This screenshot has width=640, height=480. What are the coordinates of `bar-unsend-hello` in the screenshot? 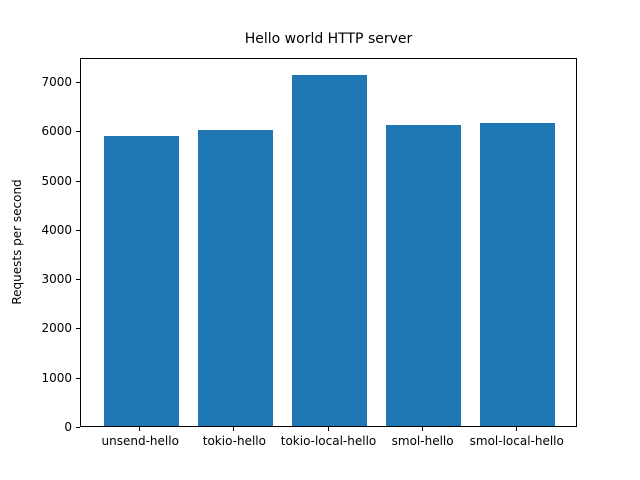 It's located at (141, 281).